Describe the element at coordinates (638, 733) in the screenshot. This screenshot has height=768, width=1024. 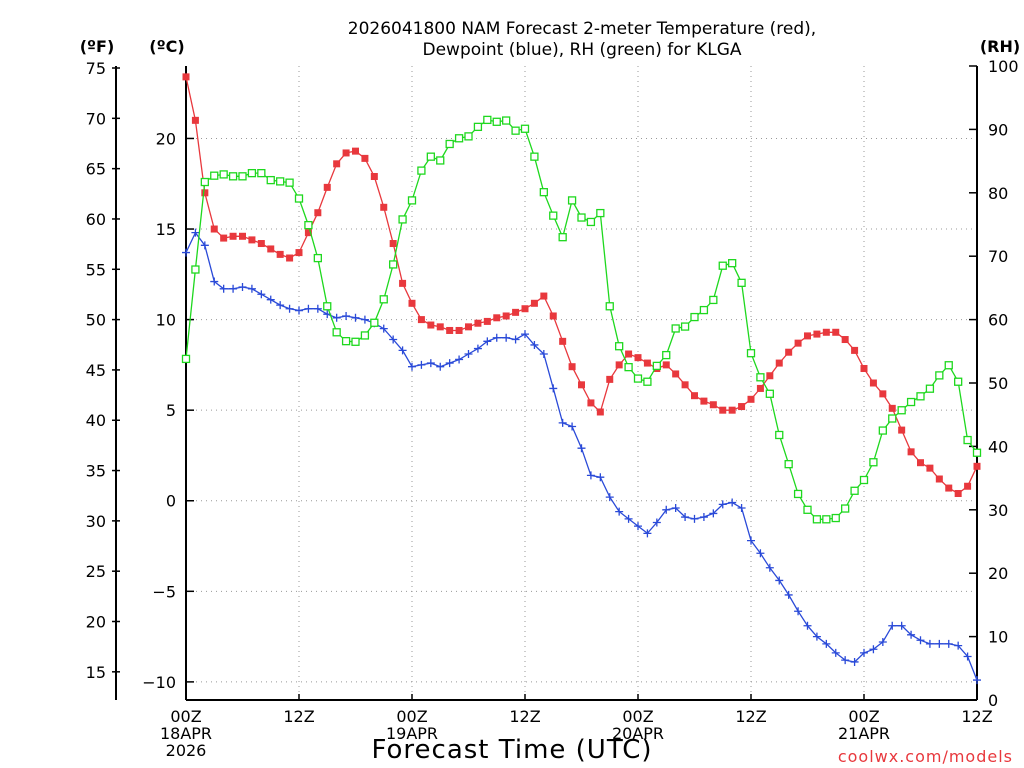
I see `time-tick-label: 20APR` at that location.